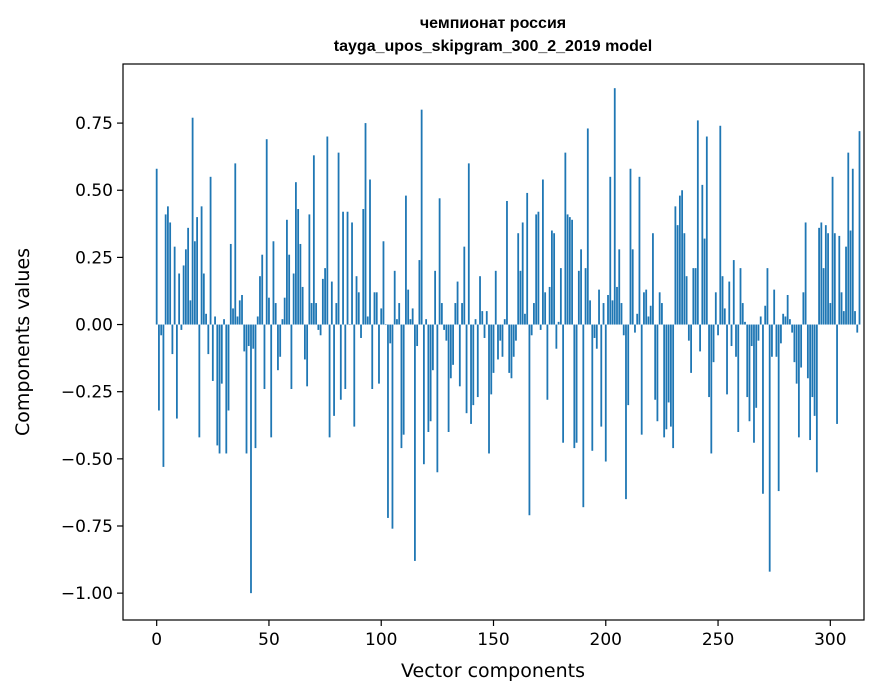  I want to click on x-tick-label: 150, so click(493, 640).